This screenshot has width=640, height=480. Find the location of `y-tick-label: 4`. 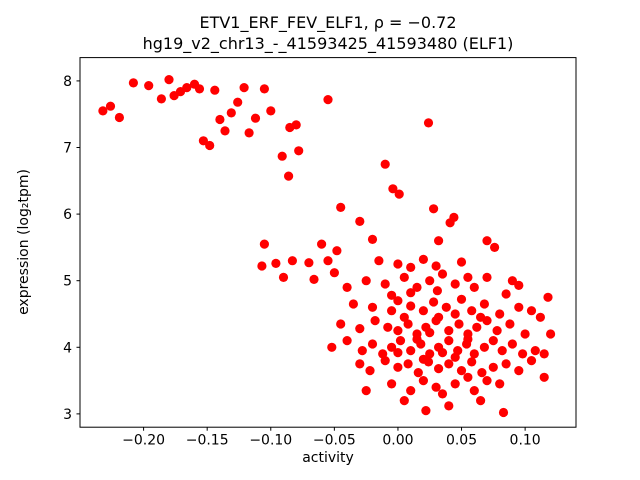

y-tick-label: 4 is located at coordinates (67, 348).